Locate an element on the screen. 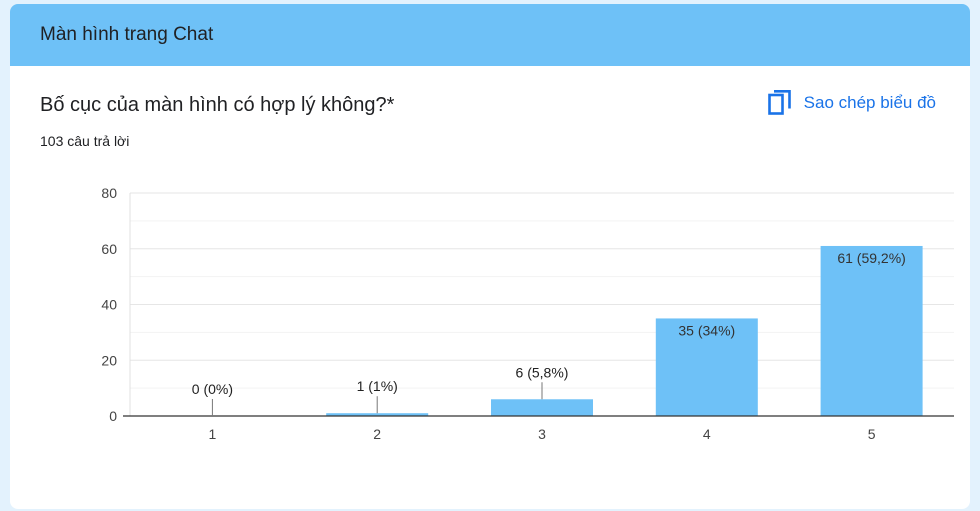 The width and height of the screenshot is (980, 511). data-label: 6 (5,8%) is located at coordinates (542, 372).